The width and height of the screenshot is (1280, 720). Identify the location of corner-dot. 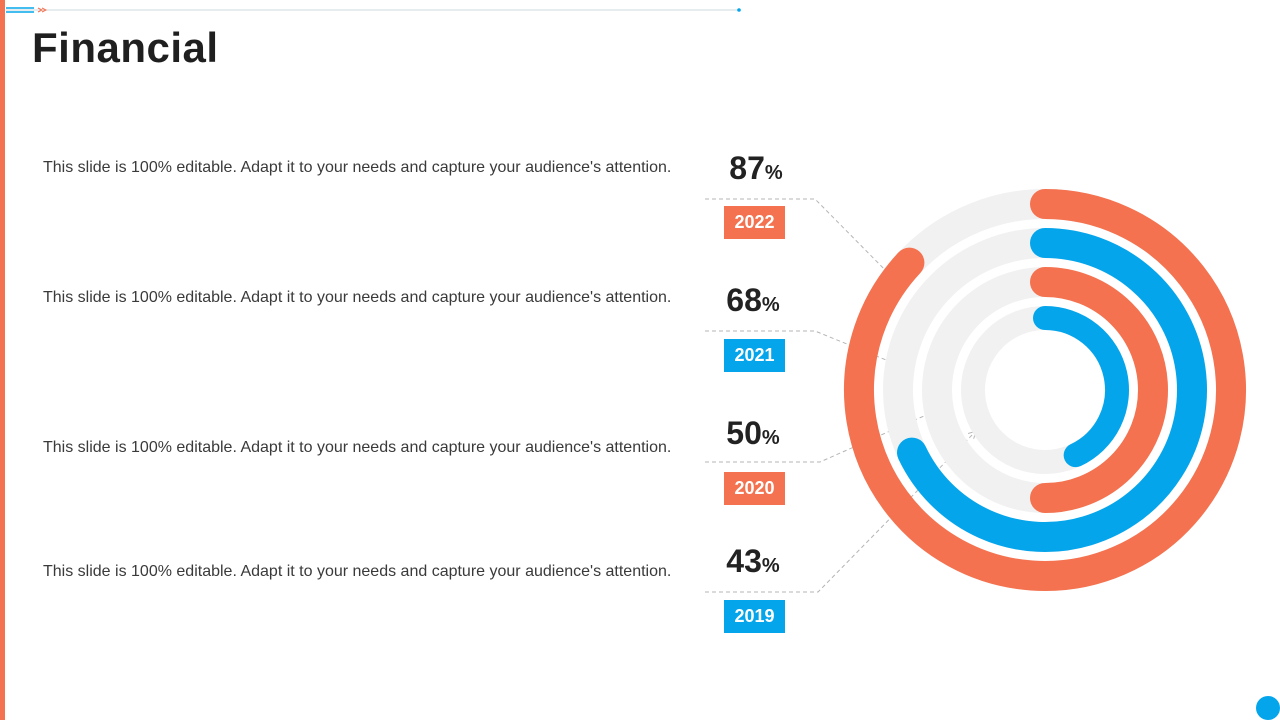
(1268, 708).